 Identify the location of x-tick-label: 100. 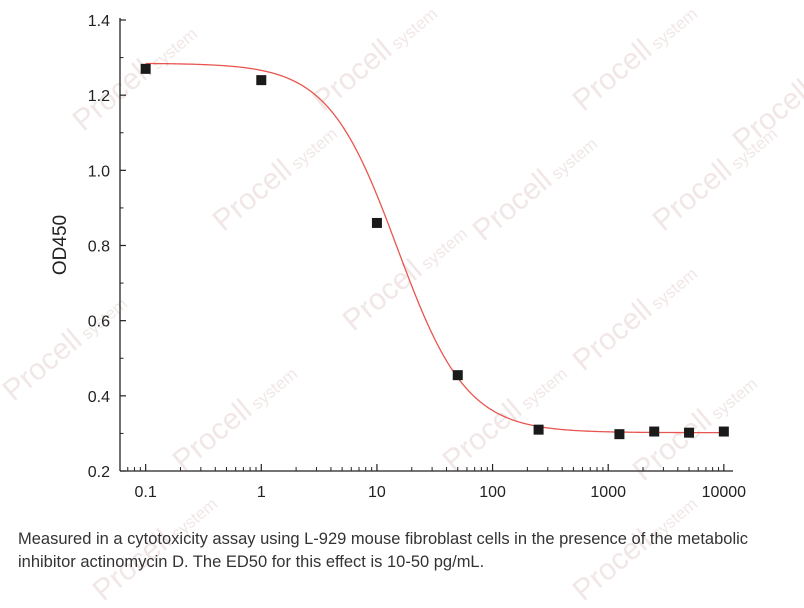
(492, 492).